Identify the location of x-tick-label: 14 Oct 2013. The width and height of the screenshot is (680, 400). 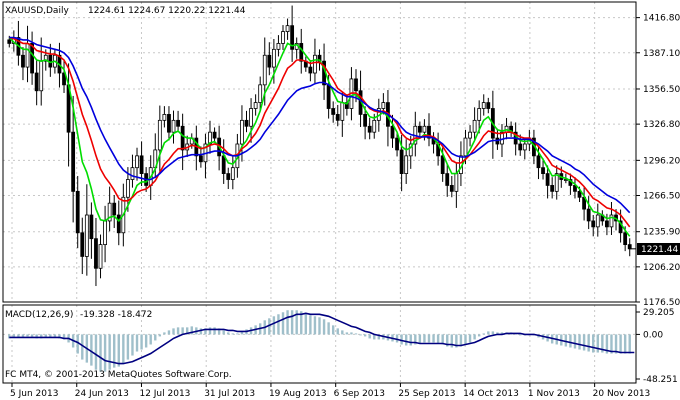
(491, 394).